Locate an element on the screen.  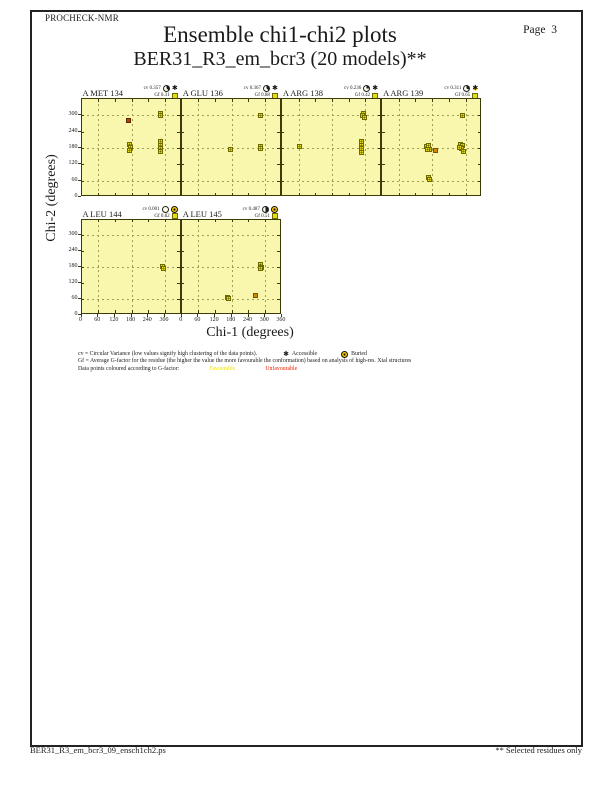
cv-value: cv 0.001 is located at coordinates (151, 209).